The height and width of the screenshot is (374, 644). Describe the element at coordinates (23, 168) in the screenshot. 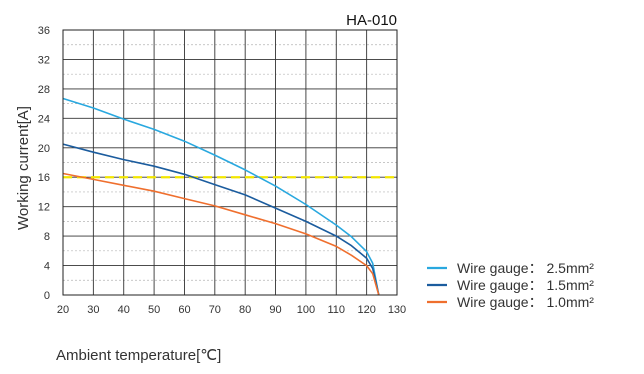

I see `y-axis-label: Working current[A]` at that location.